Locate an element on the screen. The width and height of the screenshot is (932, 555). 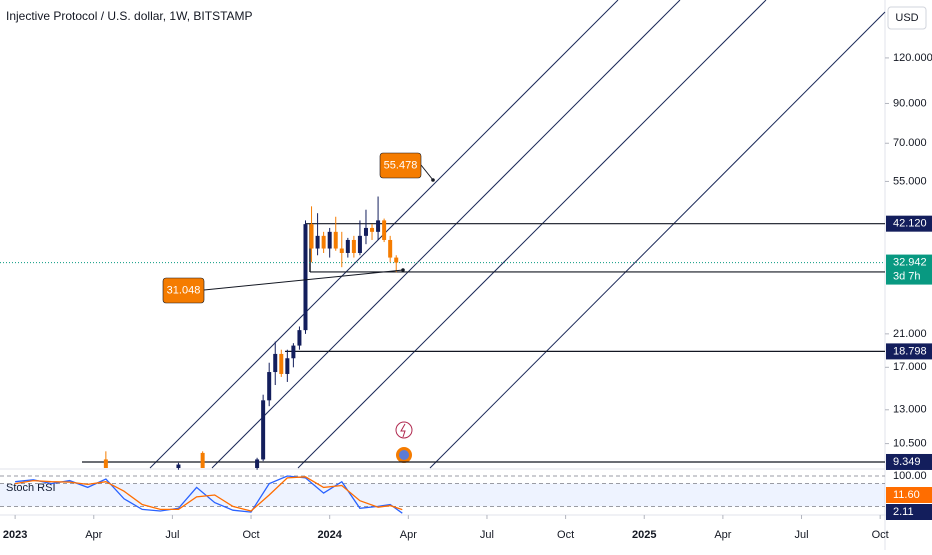
annotation-label: 55.478 is located at coordinates (401, 165).